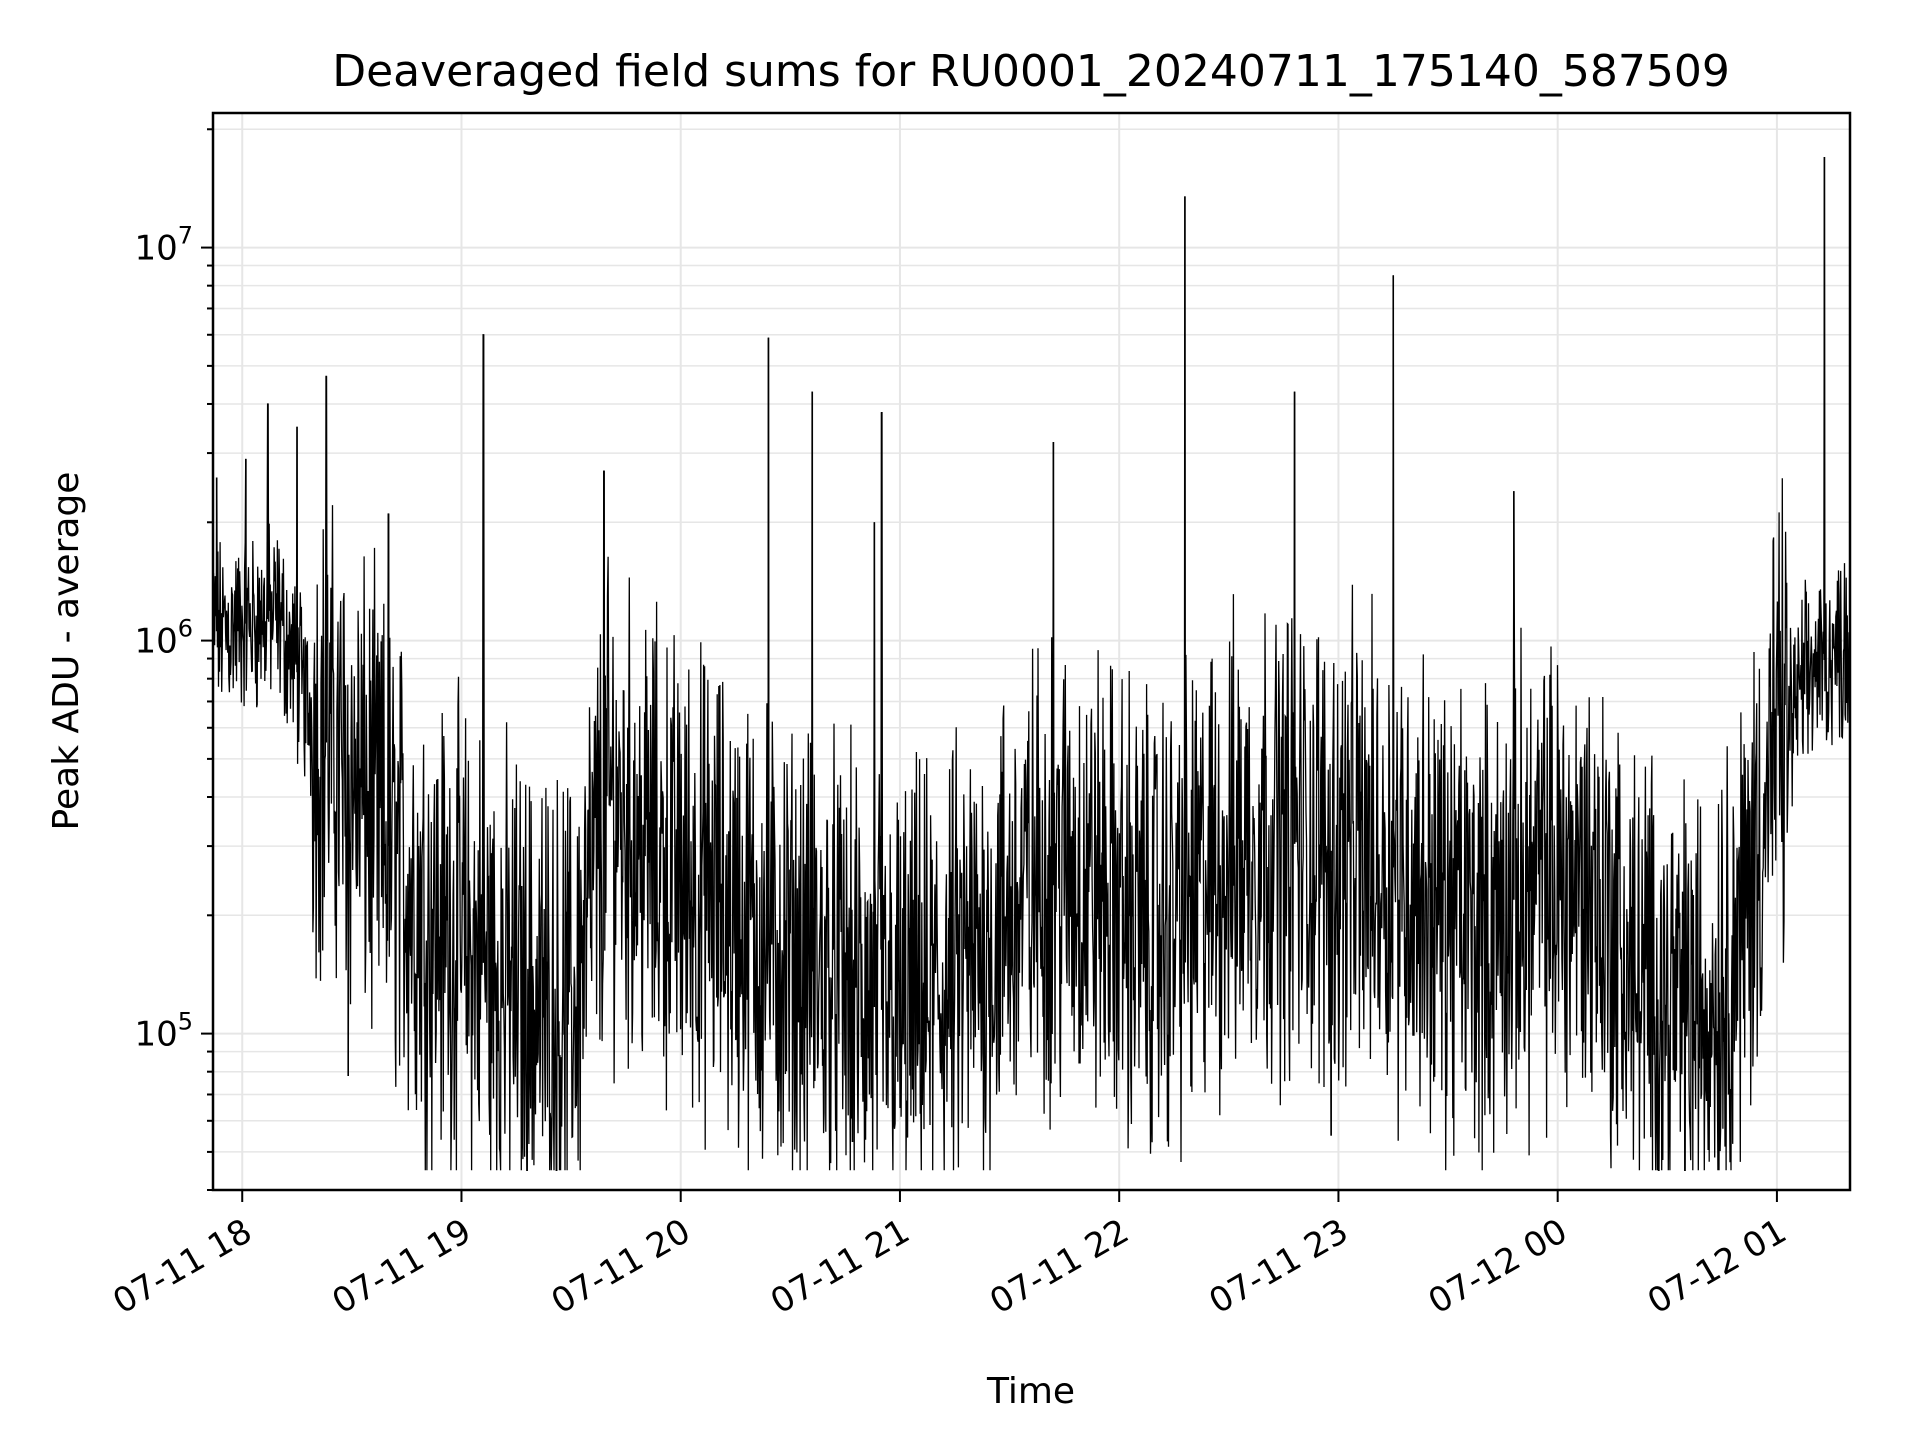 This screenshot has width=1920, height=1440. Describe the element at coordinates (185, 629) in the screenshot. I see `y-tick-label-exponent: 6` at that location.